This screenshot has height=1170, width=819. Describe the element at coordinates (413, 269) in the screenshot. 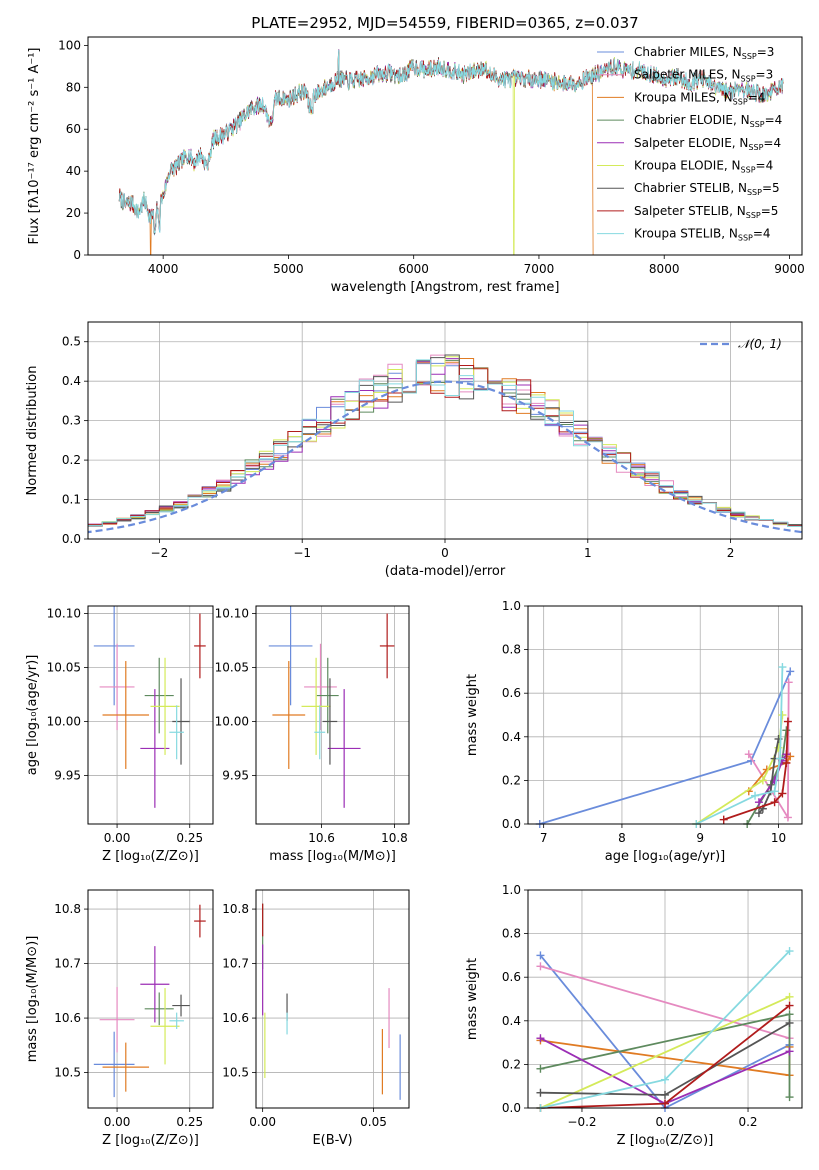

I see `x-tick-label: 6000` at that location.